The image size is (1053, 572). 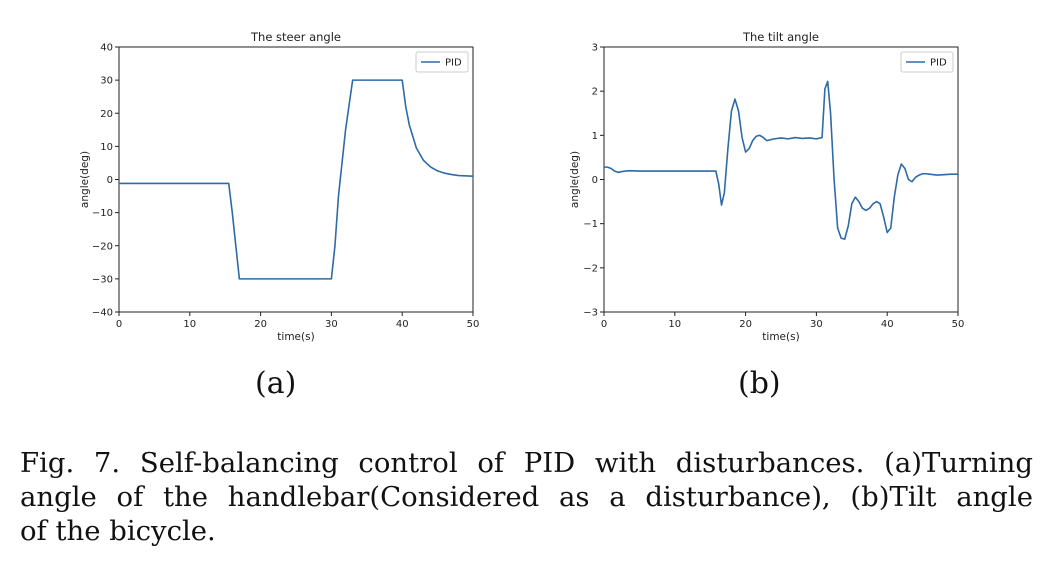 What do you see at coordinates (295, 37) in the screenshot?
I see `steer-chart-title: The steer angle` at bounding box center [295, 37].